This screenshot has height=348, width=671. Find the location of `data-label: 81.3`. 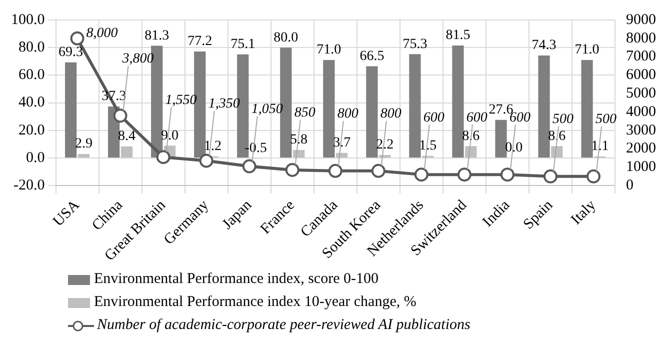

data-label: 81.3 is located at coordinates (157, 36).